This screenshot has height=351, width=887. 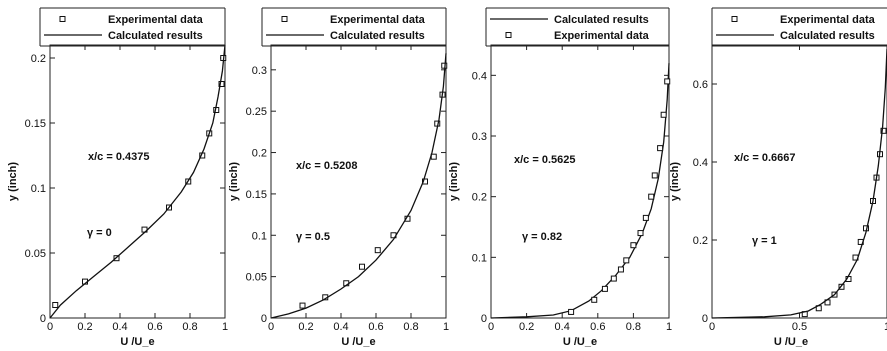 What do you see at coordinates (577, 27) in the screenshot?
I see `legend: Calculated results Experimental data` at bounding box center [577, 27].